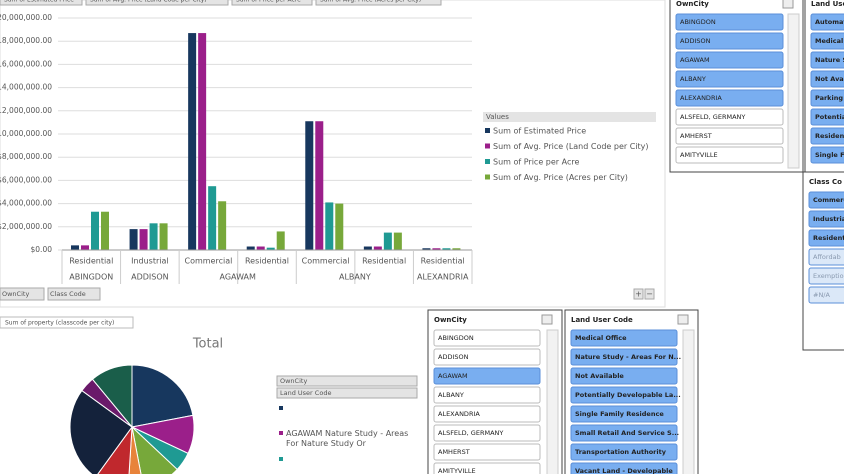 The image size is (844, 474). What do you see at coordinates (355, 277) in the screenshot?
I see `group-label: ALBANY` at bounding box center [355, 277].